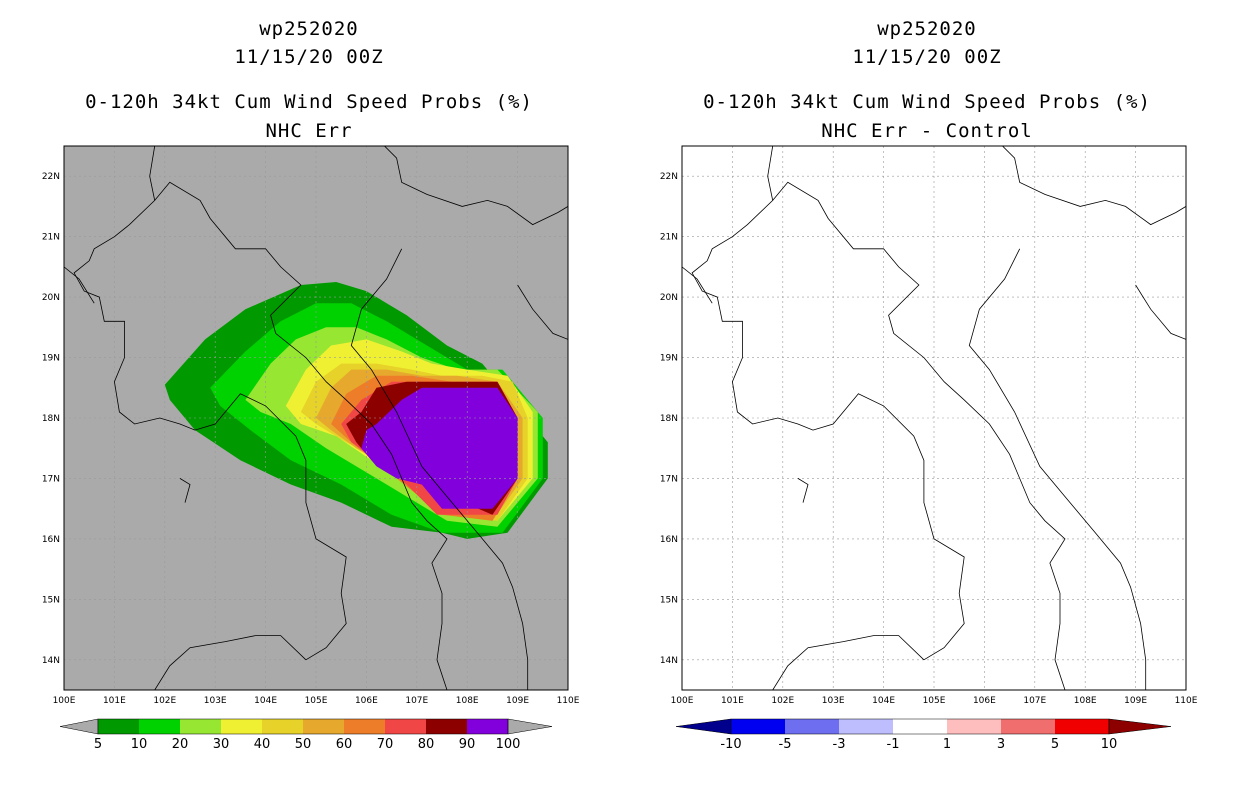  I want to click on datetime-title: 11/15/20 00Z, so click(927, 57).